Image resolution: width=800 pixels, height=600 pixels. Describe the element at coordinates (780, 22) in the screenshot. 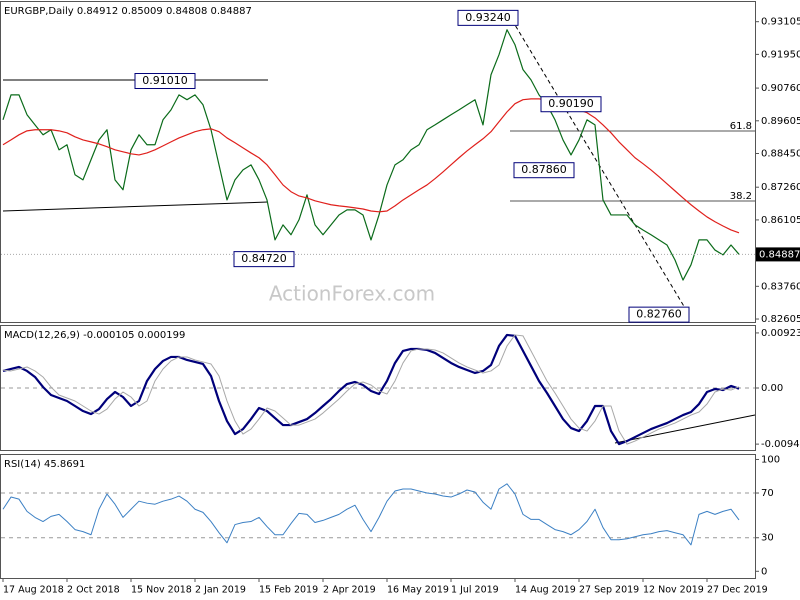

I see `y-tick-label: 0.93105` at that location.